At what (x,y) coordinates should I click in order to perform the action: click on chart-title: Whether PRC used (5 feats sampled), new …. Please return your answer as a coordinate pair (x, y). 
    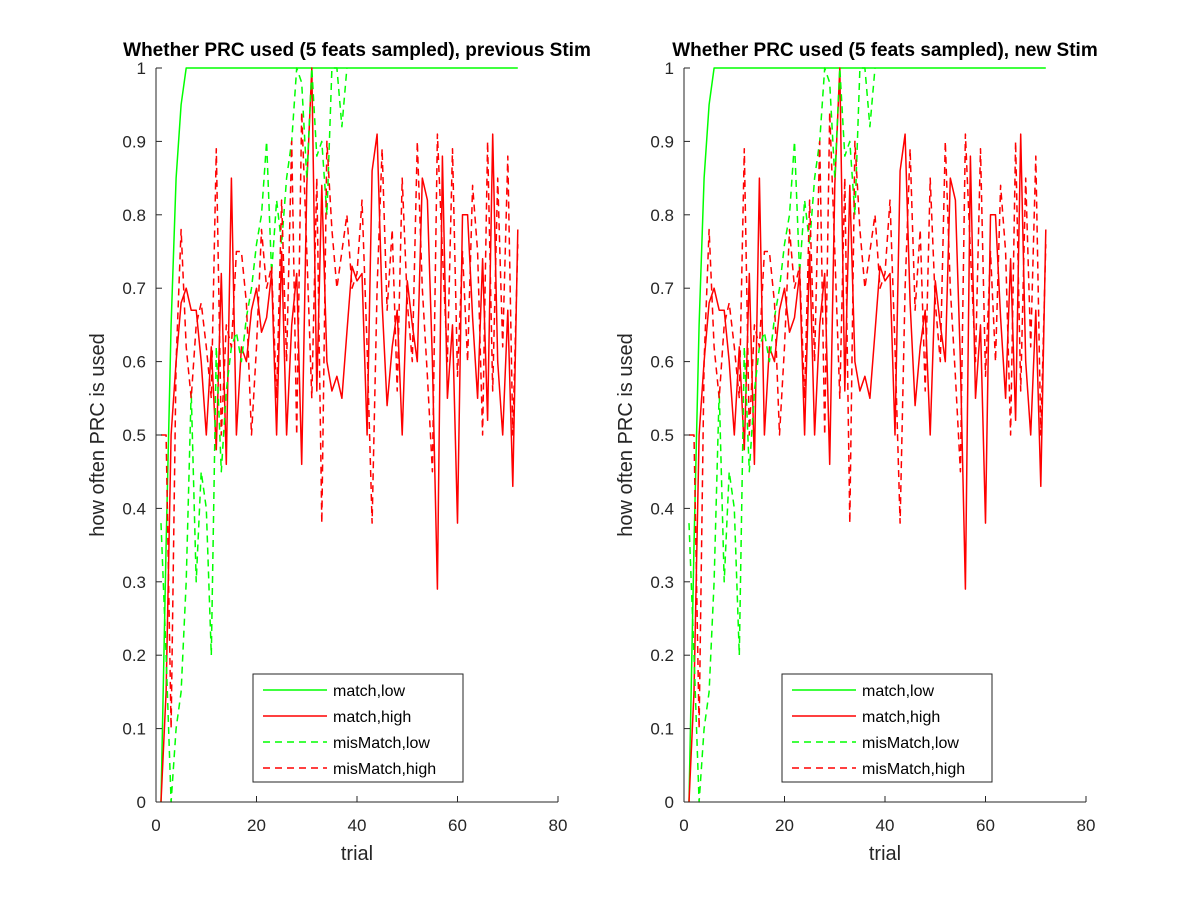
    Looking at the image, I should click on (884, 50).